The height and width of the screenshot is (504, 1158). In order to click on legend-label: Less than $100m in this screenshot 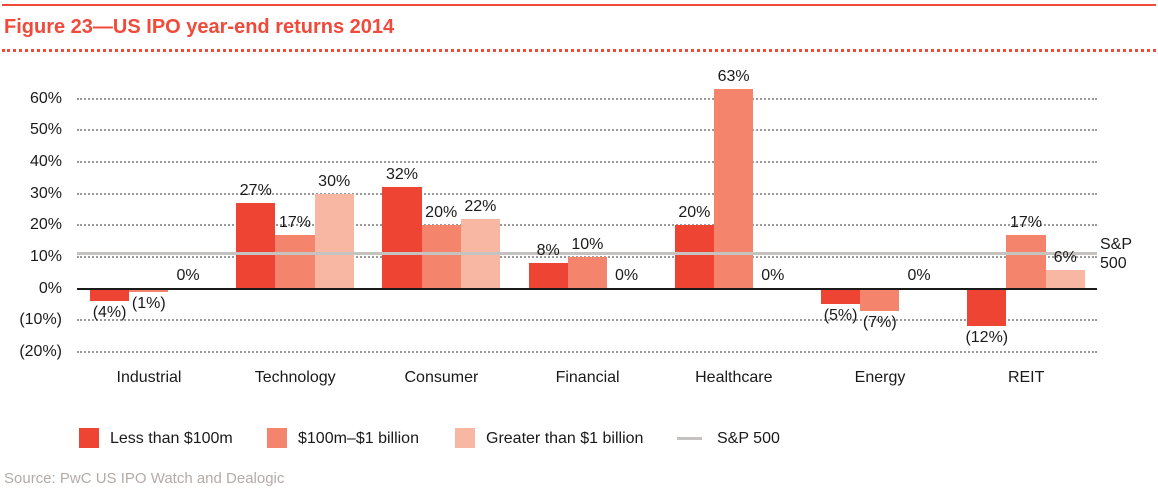, I will do `click(171, 438)`.